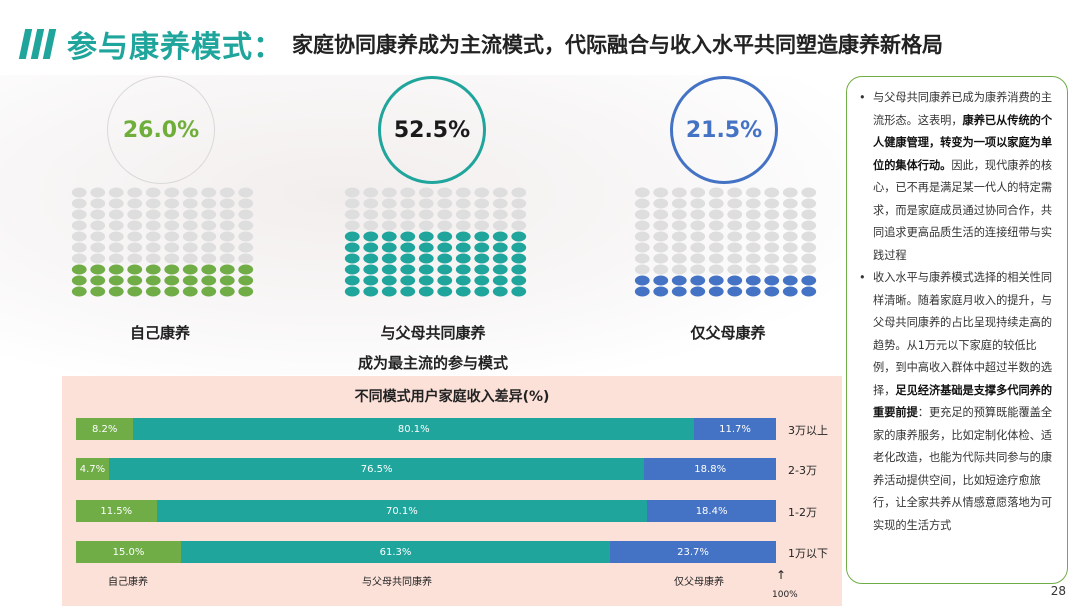  Describe the element at coordinates (432, 363) in the screenshot. I see `with-parents-note: 成为最主流的参与模式` at that location.